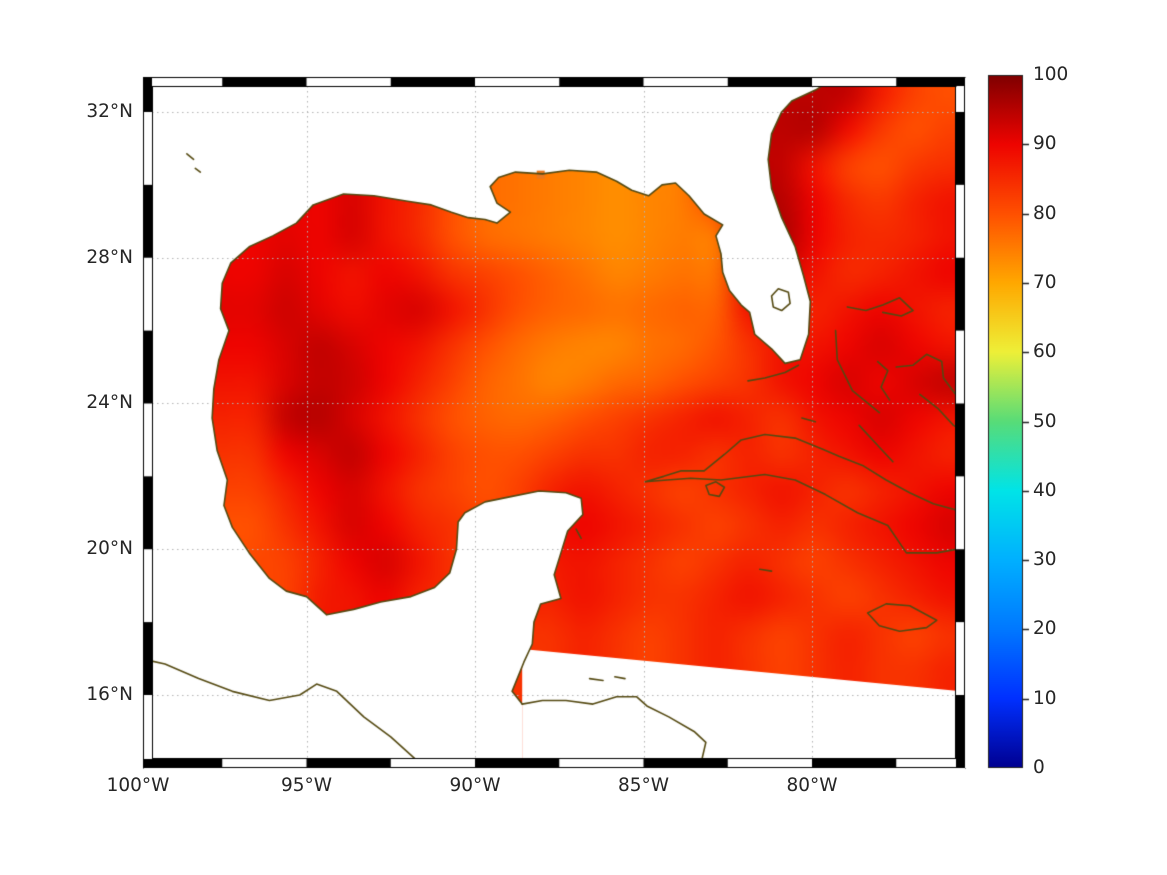 The image size is (1167, 875). Describe the element at coordinates (1045, 559) in the screenshot. I see `colorbar-label-30: 30` at that location.